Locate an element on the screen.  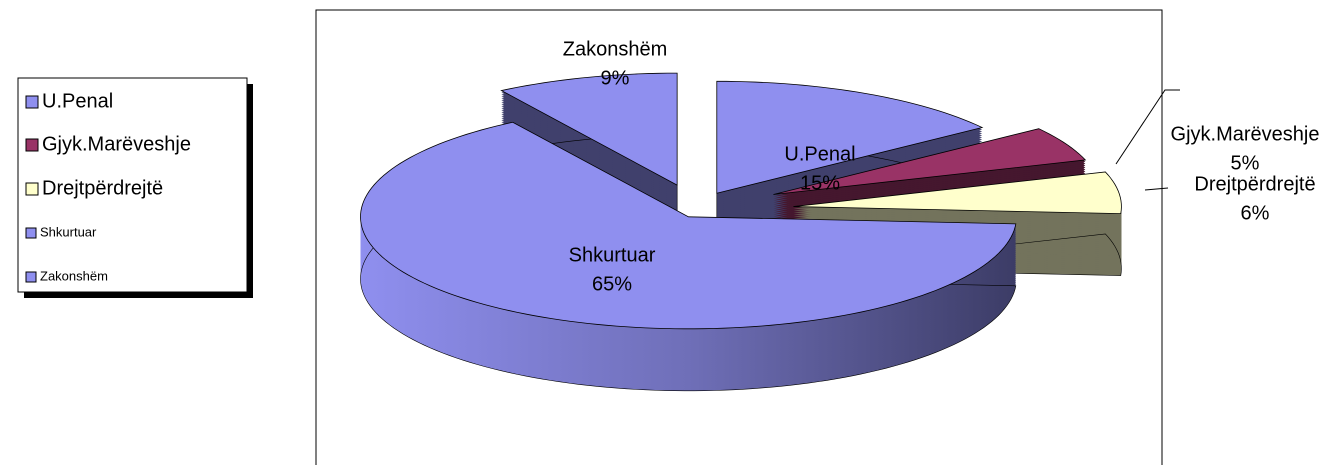
legend-box is located at coordinates (132, 185).